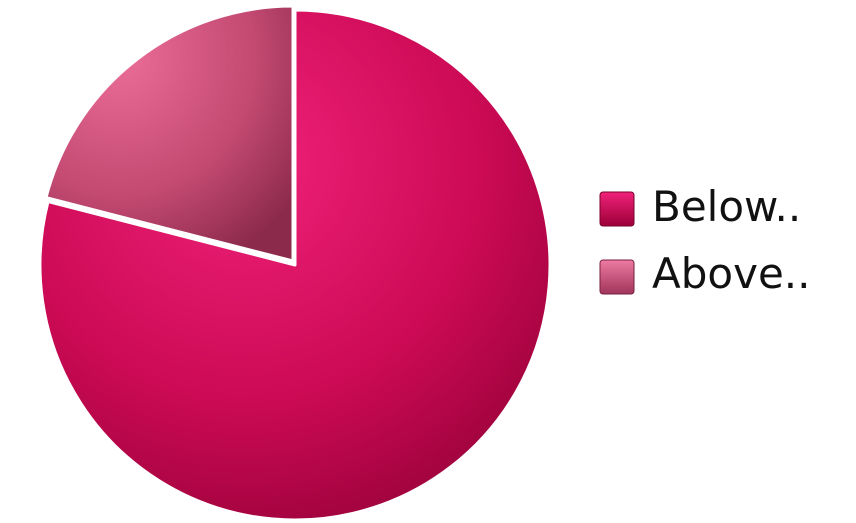 The height and width of the screenshot is (523, 856). Describe the element at coordinates (169, 133) in the screenshot. I see `pie-slice-above` at that location.